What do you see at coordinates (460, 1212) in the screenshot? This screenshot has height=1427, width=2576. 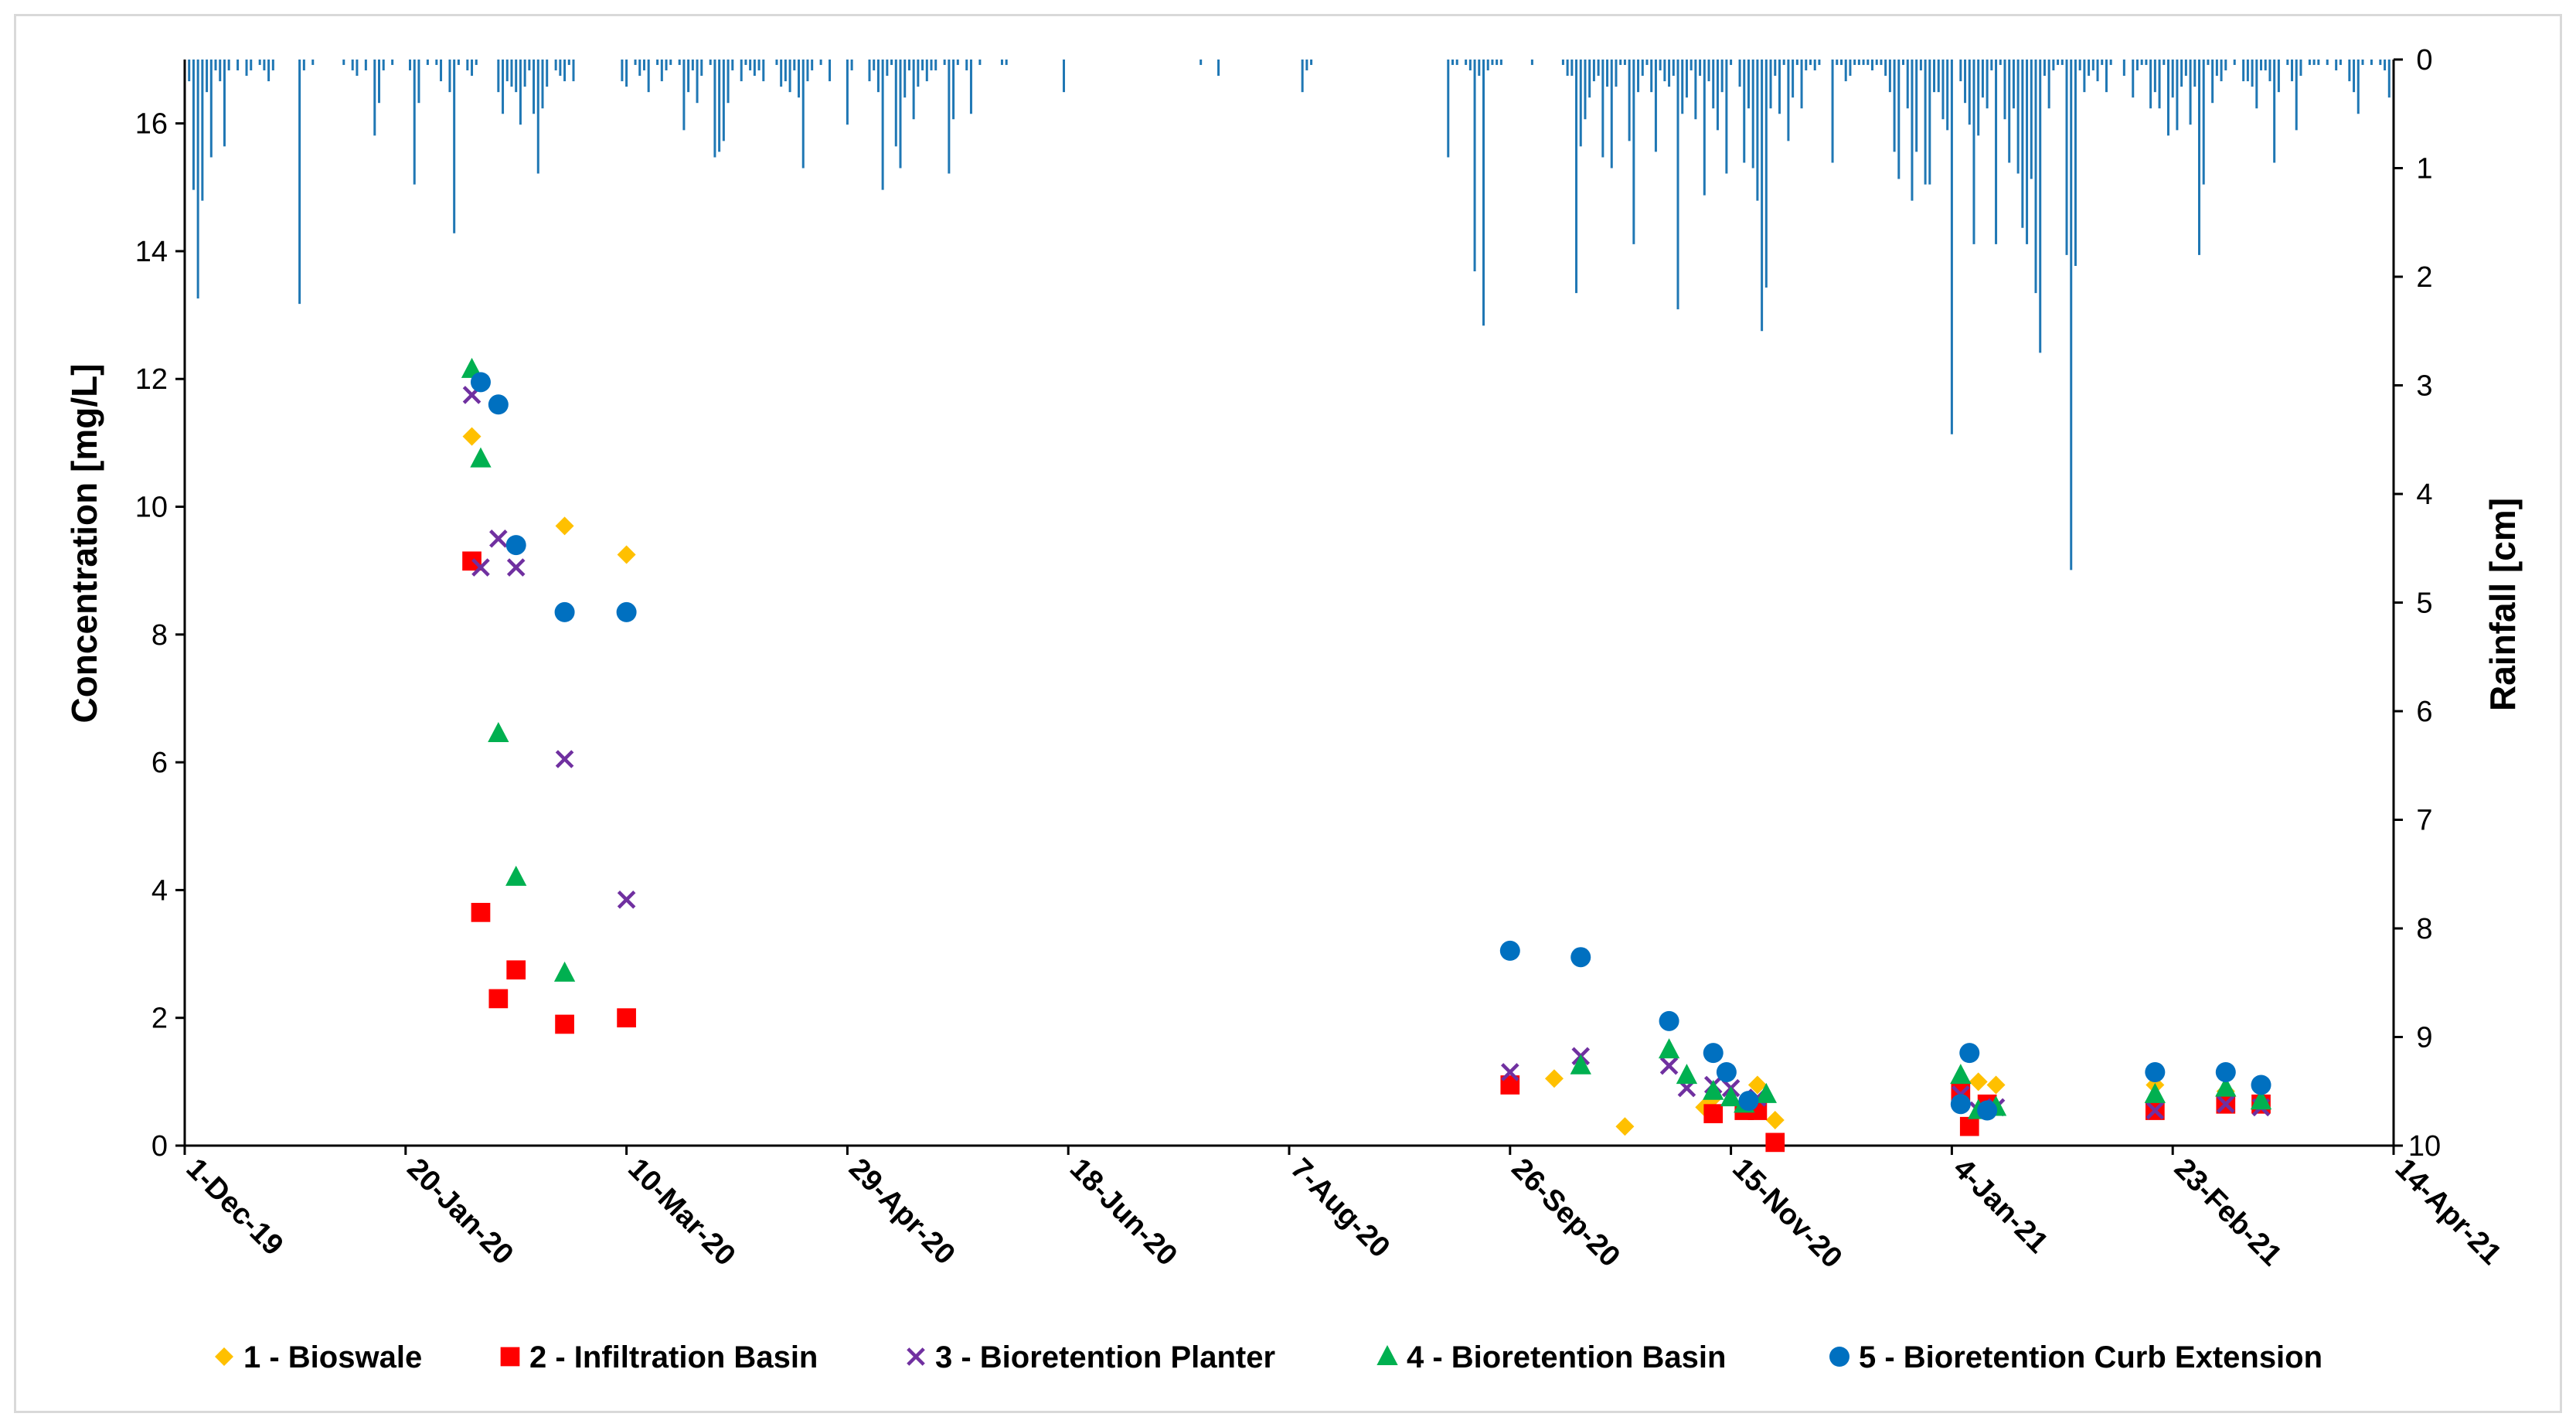 I see `x-tick-label: 20-Jan-20` at bounding box center [460, 1212].